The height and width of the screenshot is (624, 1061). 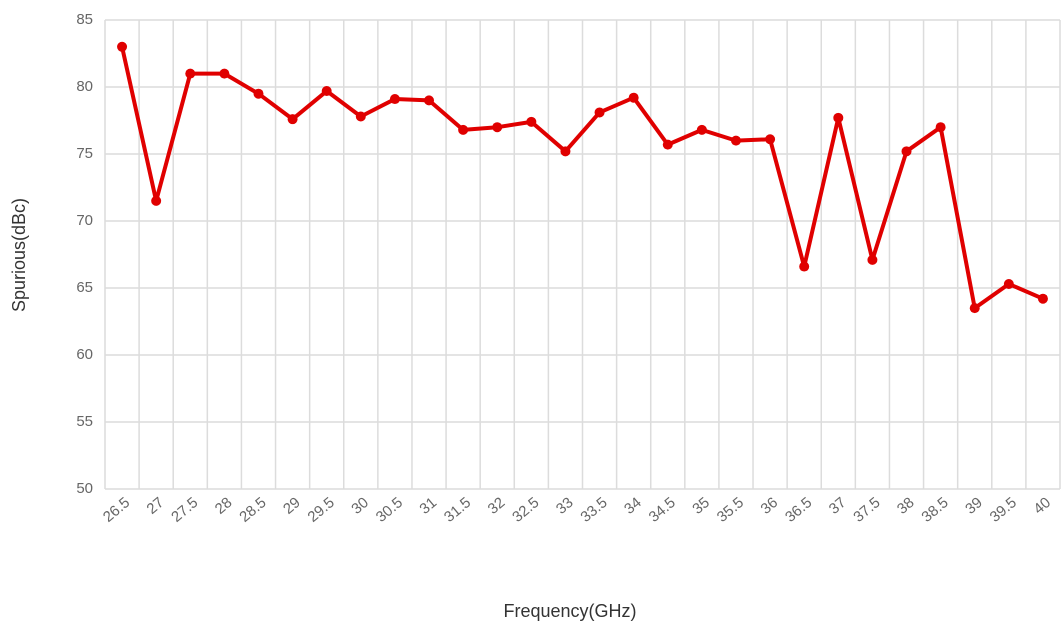 I want to click on x-tick-label: 40, so click(x=1042, y=506).